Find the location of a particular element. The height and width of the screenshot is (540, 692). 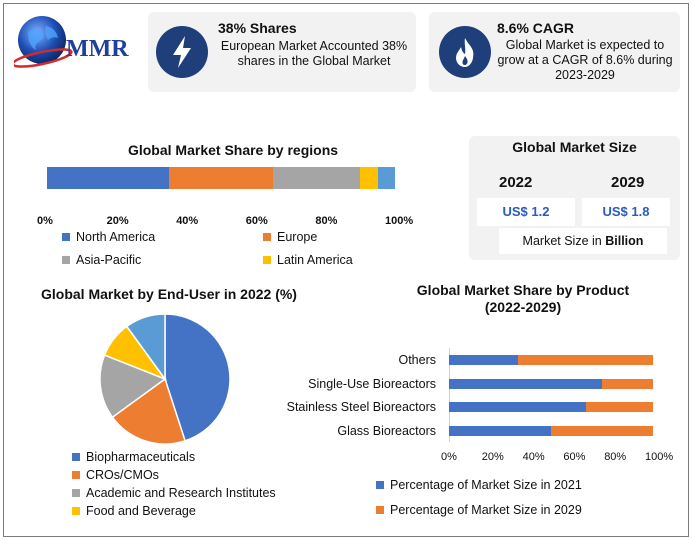

pie-slice-cros-cmos is located at coordinates (149, 411).